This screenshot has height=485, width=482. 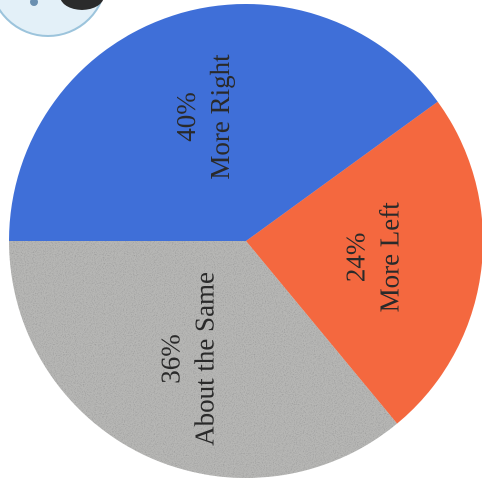 I want to click on value-label: 24%, so click(x=356, y=258).